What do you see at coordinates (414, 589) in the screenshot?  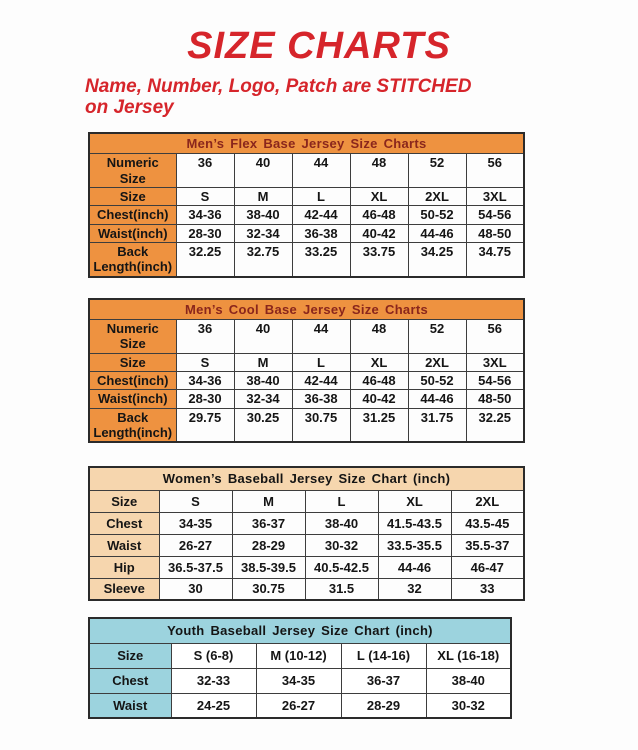 I see `size-value-cell: 32` at bounding box center [414, 589].